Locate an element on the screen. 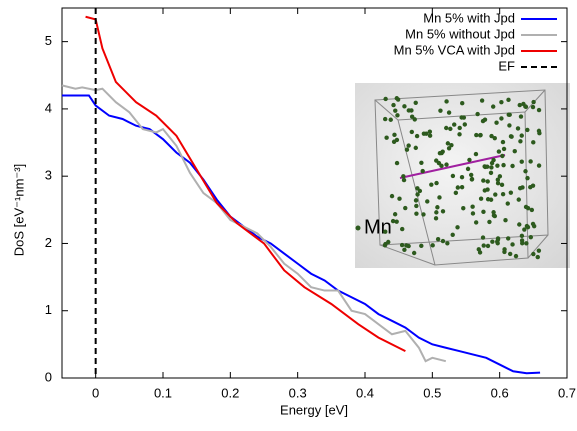 The image size is (577, 431). x-tick-label: 0.6 is located at coordinates (500, 392).